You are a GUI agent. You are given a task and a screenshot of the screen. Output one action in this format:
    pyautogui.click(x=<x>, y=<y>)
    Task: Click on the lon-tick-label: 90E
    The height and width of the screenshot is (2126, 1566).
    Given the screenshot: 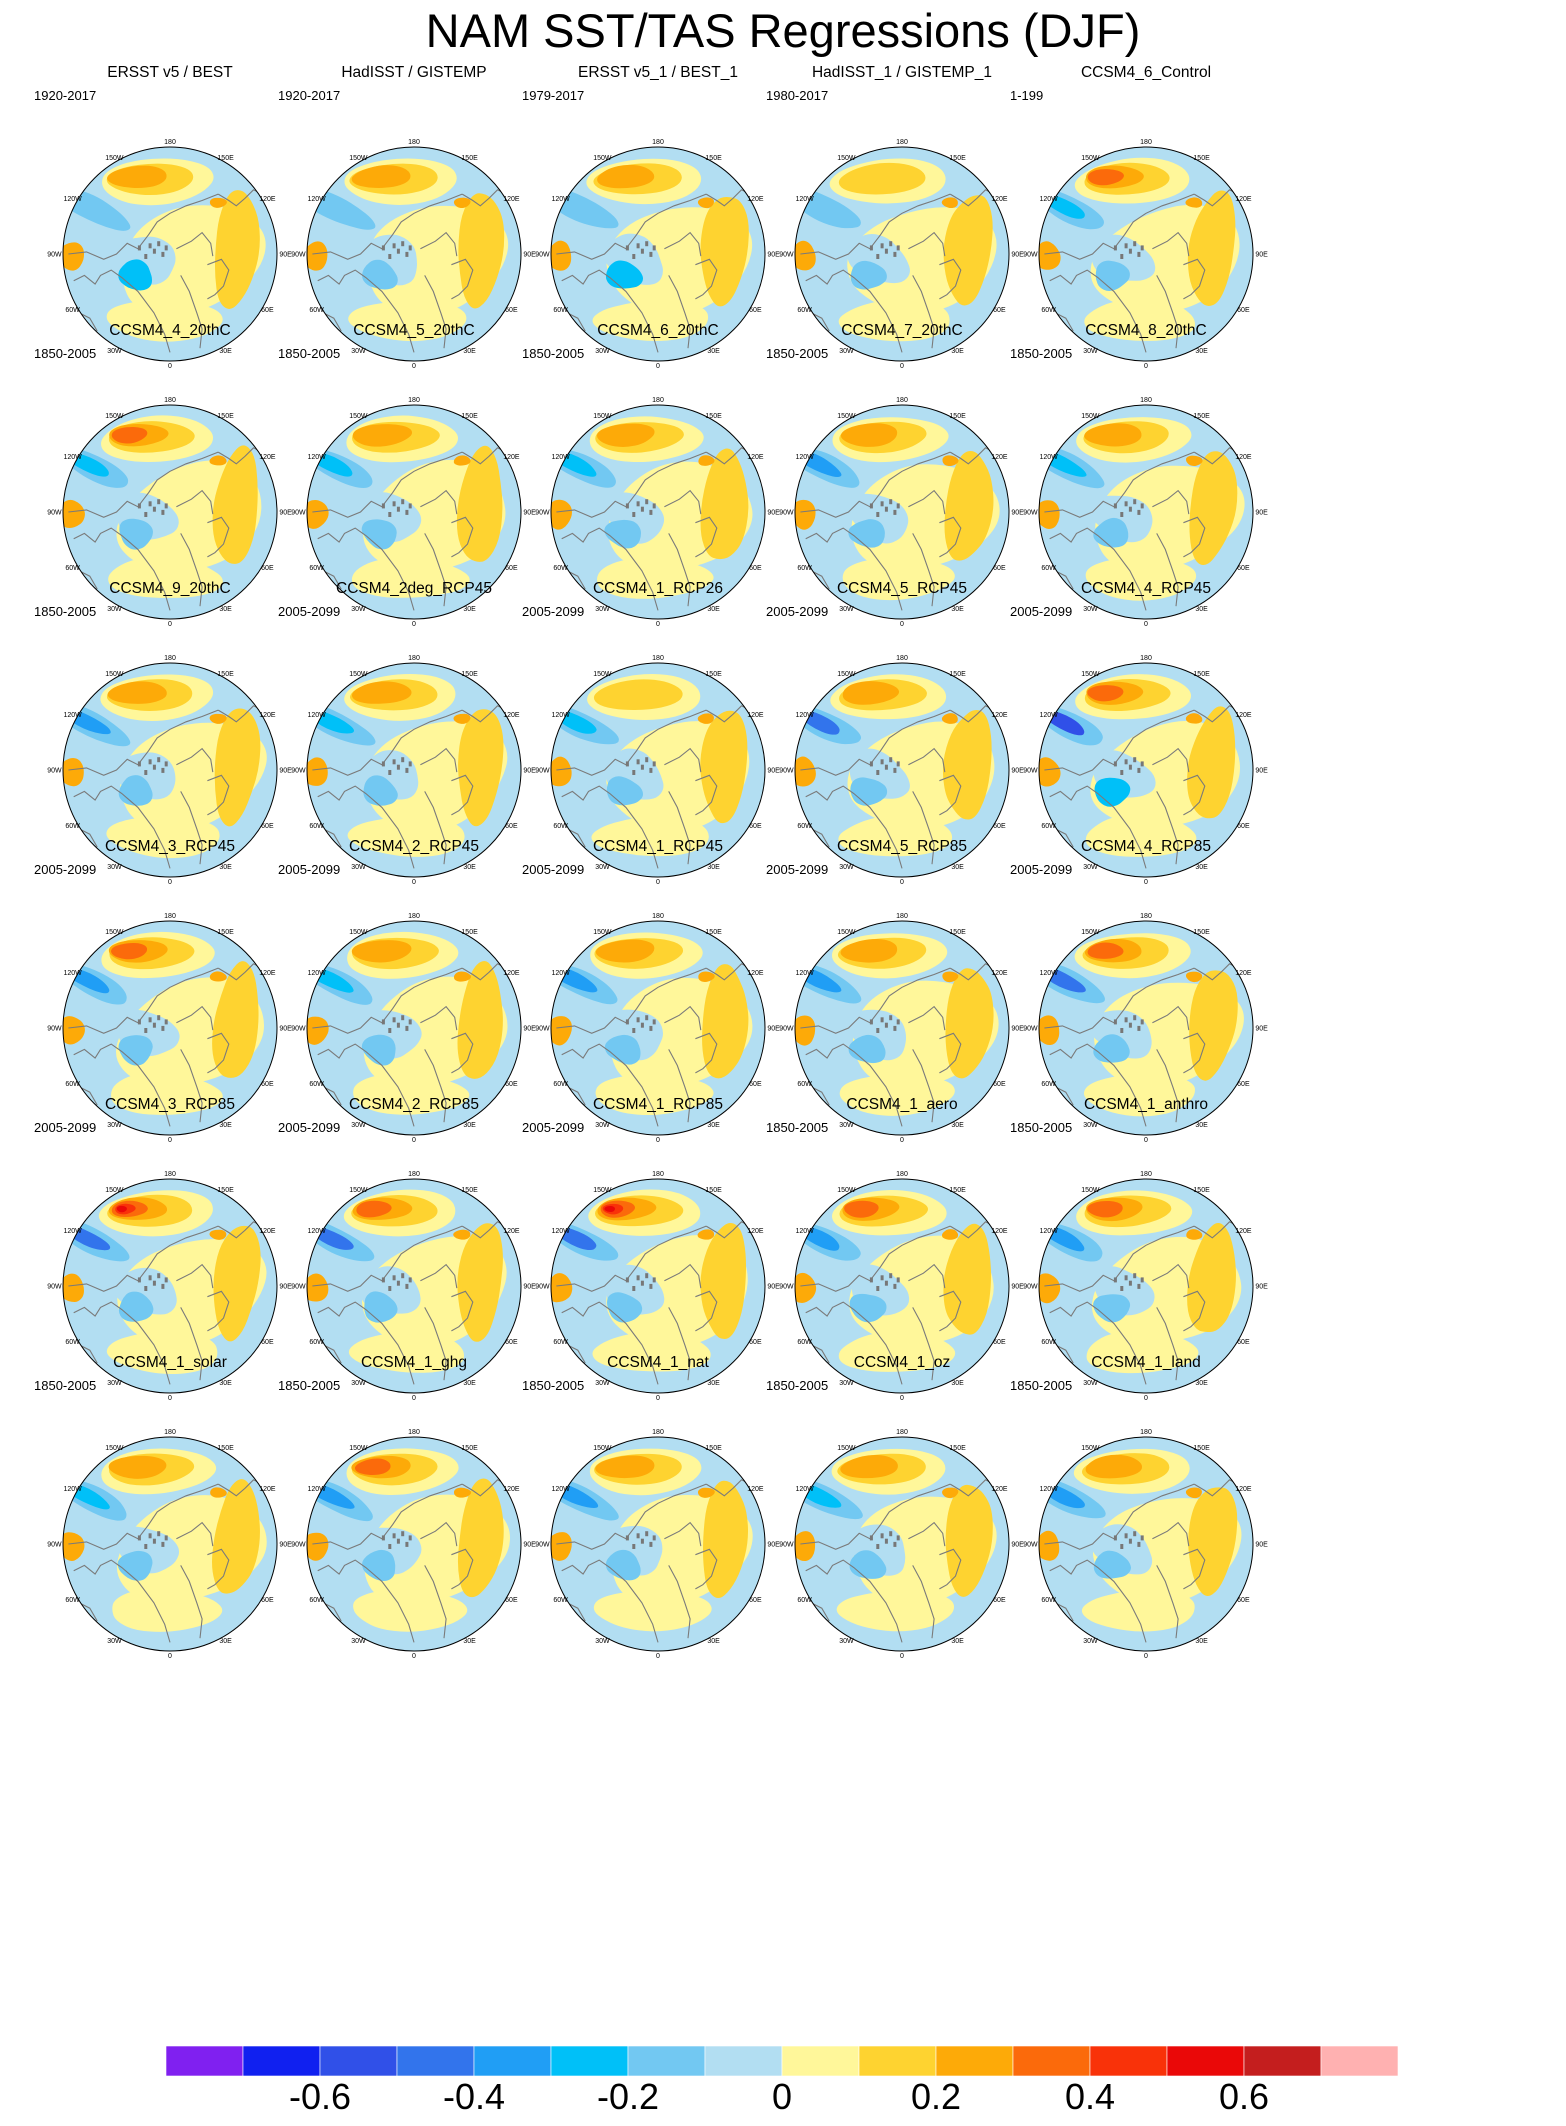 What is the action you would take?
    pyautogui.click(x=285, y=513)
    